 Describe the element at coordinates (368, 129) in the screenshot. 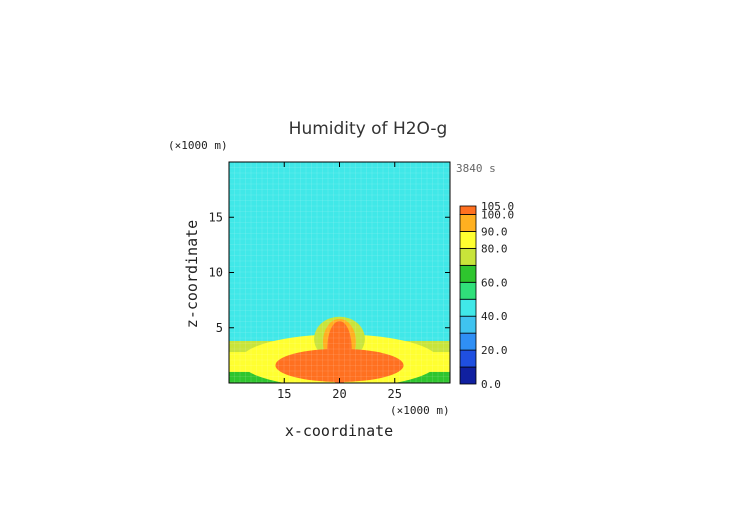

I see `chart-title: Humidity of H2O-g` at that location.